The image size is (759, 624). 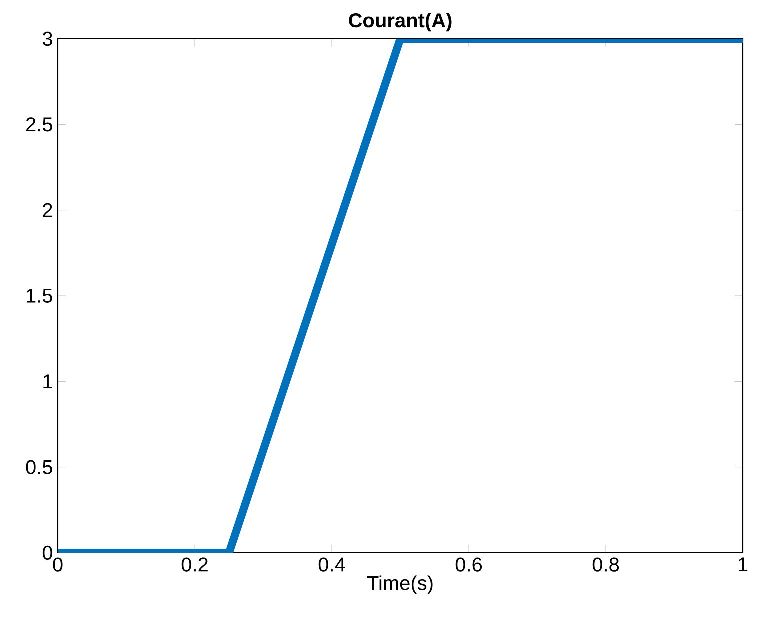 I want to click on y-tick-label: 3, so click(x=47, y=39).